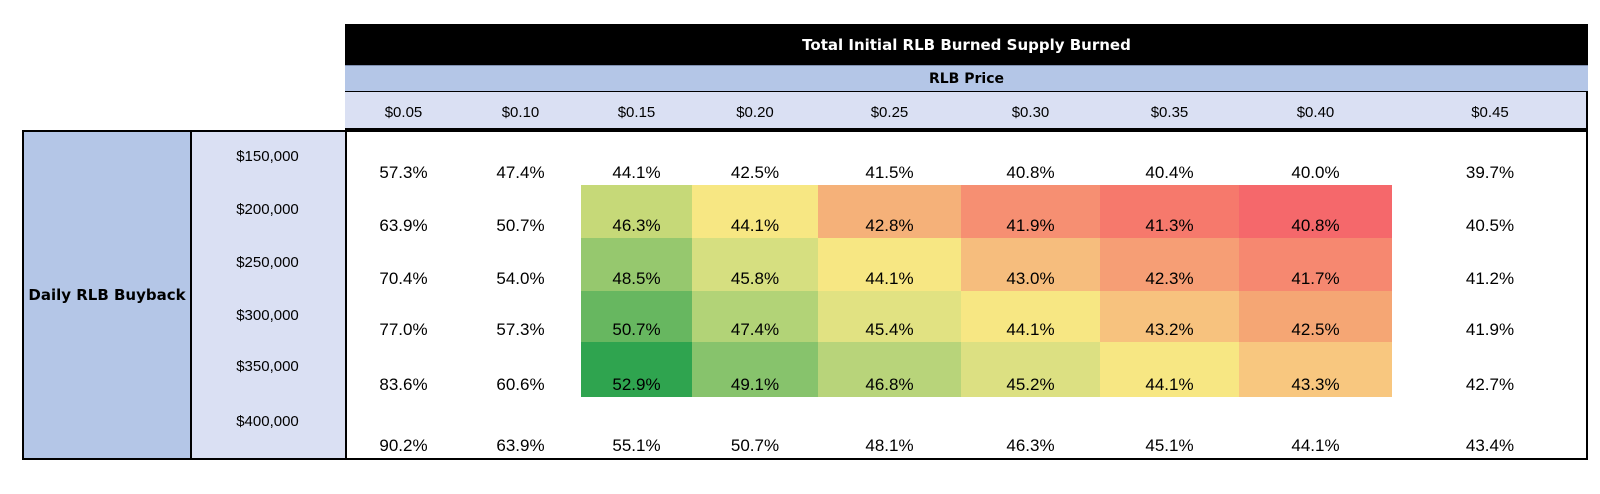  I want to click on heatmap-cell: 48.1%, so click(889, 445).